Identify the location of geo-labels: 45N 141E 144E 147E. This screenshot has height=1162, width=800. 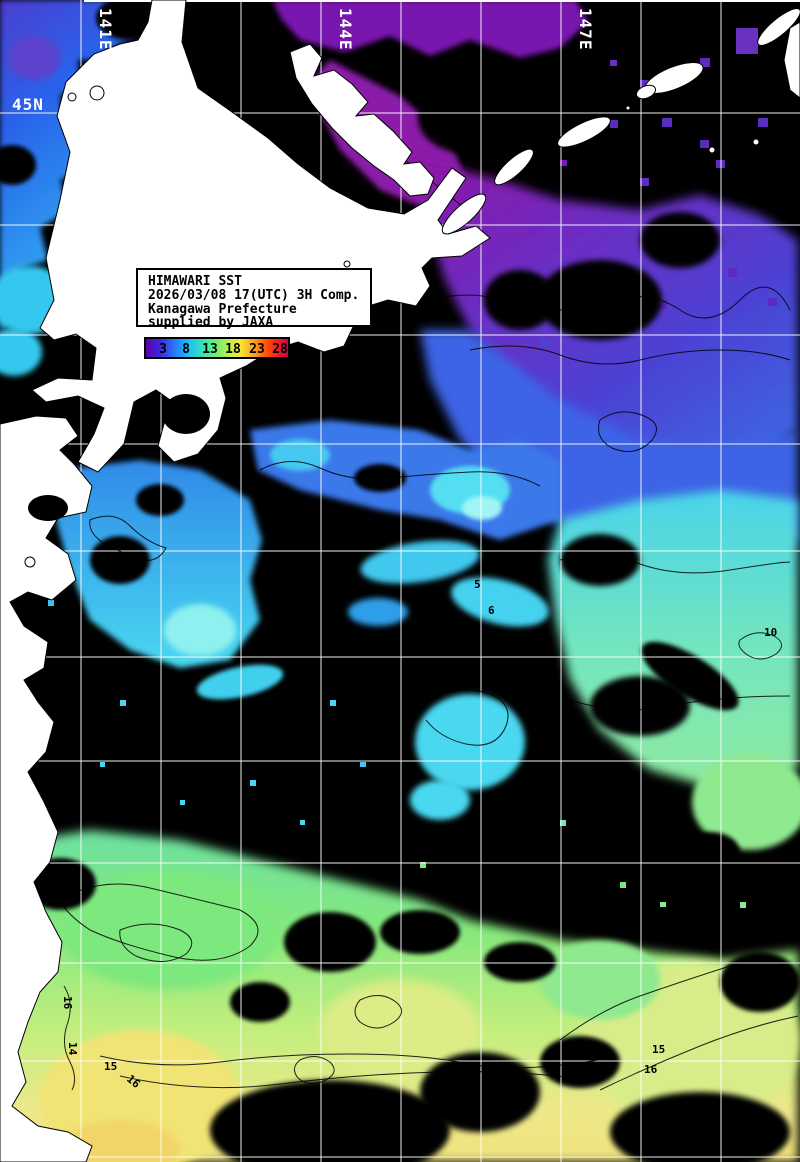
(303, 61).